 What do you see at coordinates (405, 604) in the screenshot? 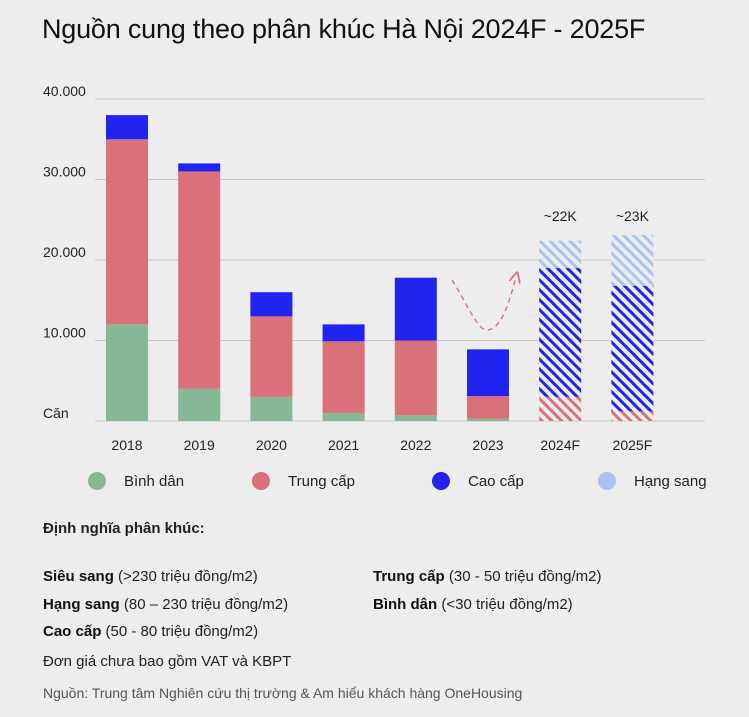
I see `definition-name: Bình dân` at bounding box center [405, 604].